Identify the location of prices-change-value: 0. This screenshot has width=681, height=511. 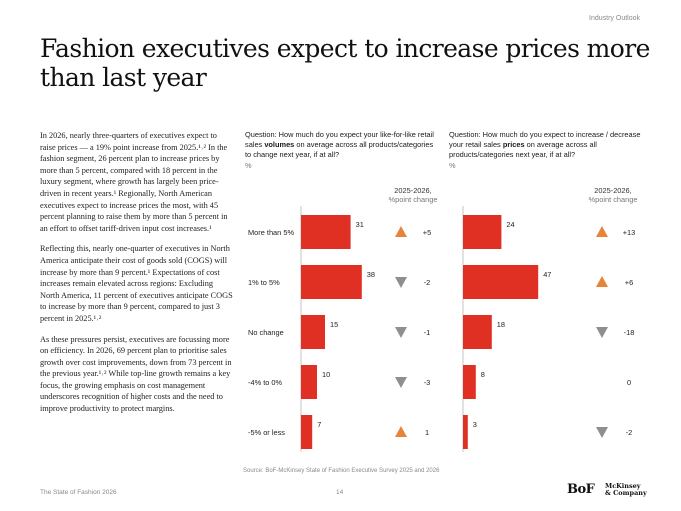
(629, 382).